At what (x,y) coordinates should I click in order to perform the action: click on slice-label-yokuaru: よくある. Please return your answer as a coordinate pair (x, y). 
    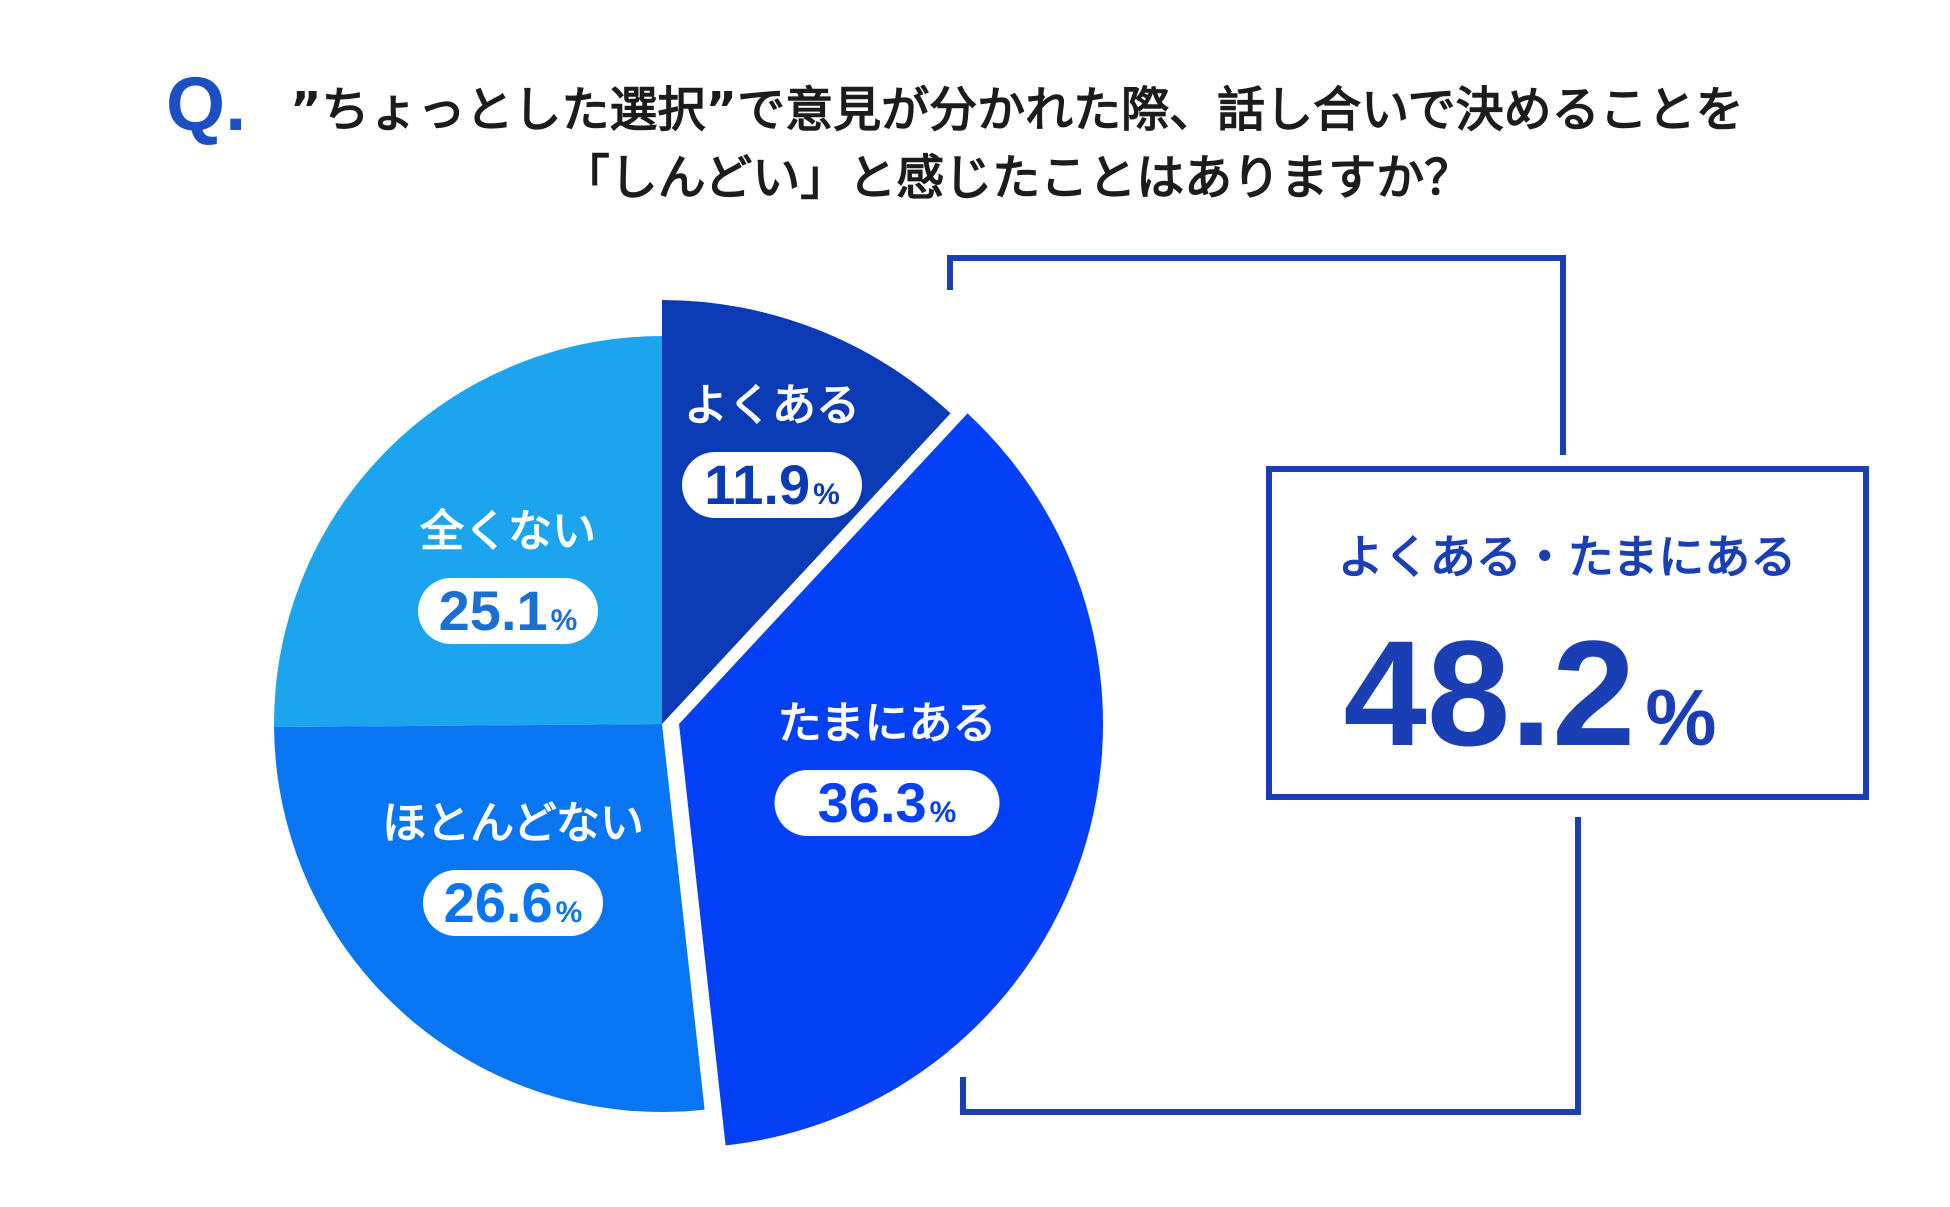
    Looking at the image, I should click on (772, 405).